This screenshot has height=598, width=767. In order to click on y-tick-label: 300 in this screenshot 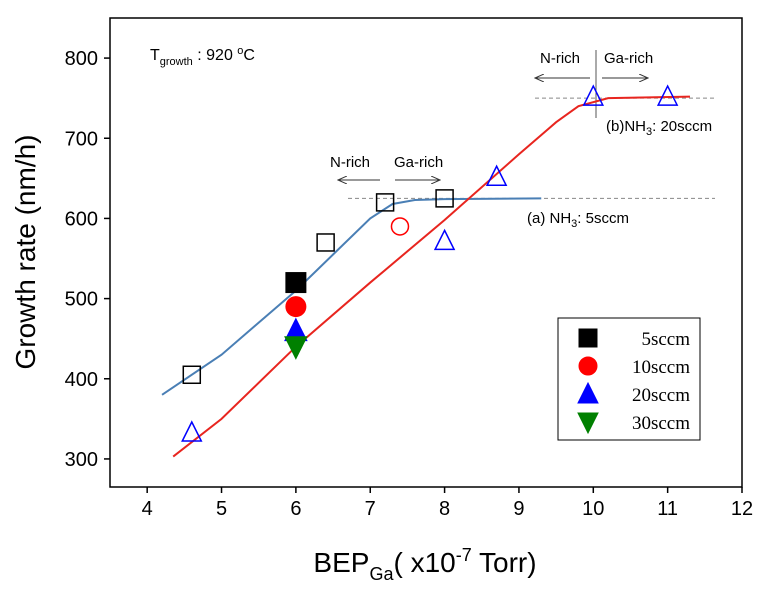, I will do `click(81, 460)`.